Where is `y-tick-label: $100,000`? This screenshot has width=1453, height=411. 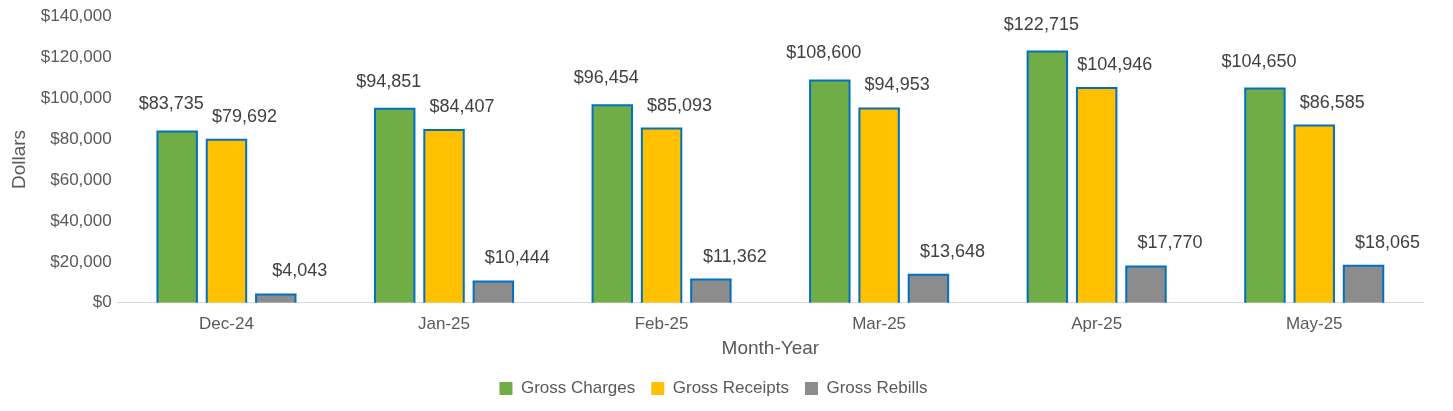
y-tick-label: $100,000 is located at coordinates (76, 97).